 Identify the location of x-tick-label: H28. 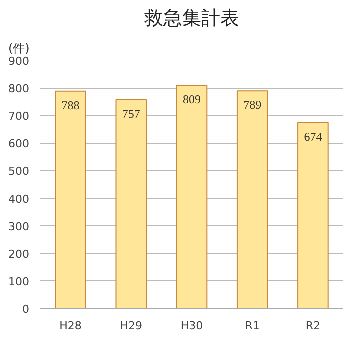
(71, 326).